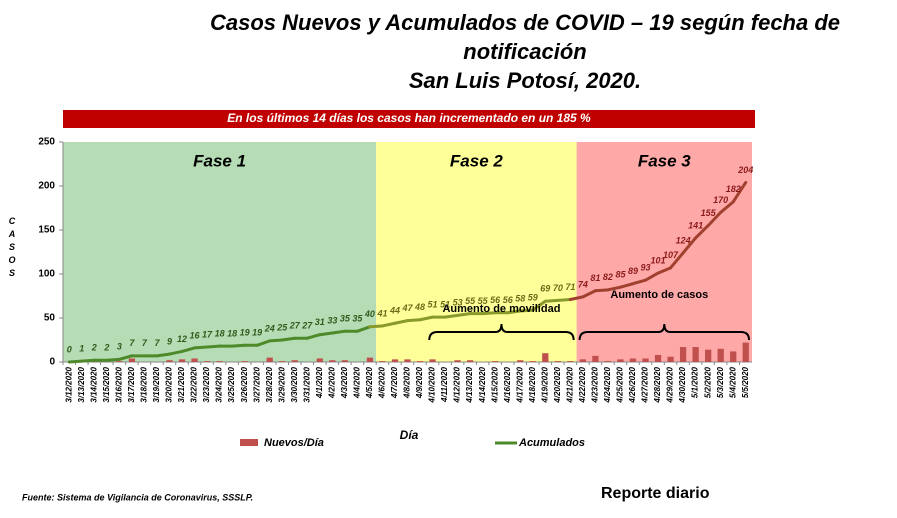  Describe the element at coordinates (525, 80) in the screenshot. I see `chart-title: San Luis Potosí, 2020.` at that location.